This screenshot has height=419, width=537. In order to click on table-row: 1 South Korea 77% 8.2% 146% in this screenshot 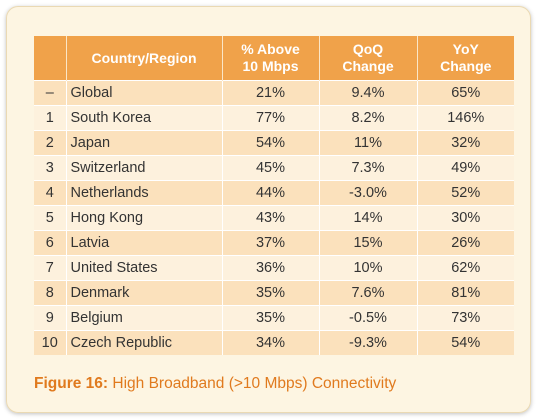, I will do `click(274, 118)`.